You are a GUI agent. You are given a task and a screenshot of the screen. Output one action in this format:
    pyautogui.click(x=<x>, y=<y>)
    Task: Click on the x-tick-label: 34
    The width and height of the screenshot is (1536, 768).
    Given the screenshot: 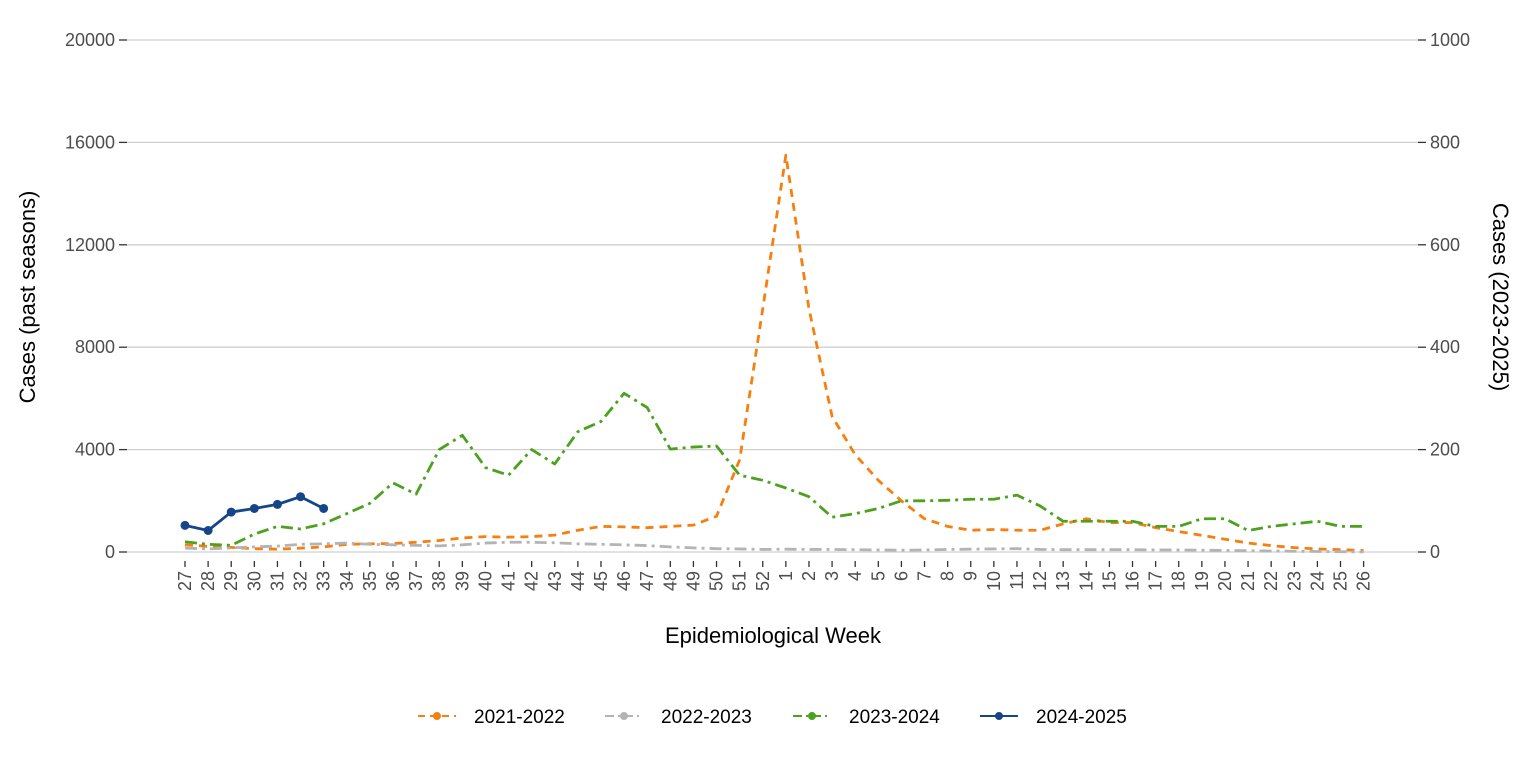 What is the action you would take?
    pyautogui.click(x=347, y=581)
    